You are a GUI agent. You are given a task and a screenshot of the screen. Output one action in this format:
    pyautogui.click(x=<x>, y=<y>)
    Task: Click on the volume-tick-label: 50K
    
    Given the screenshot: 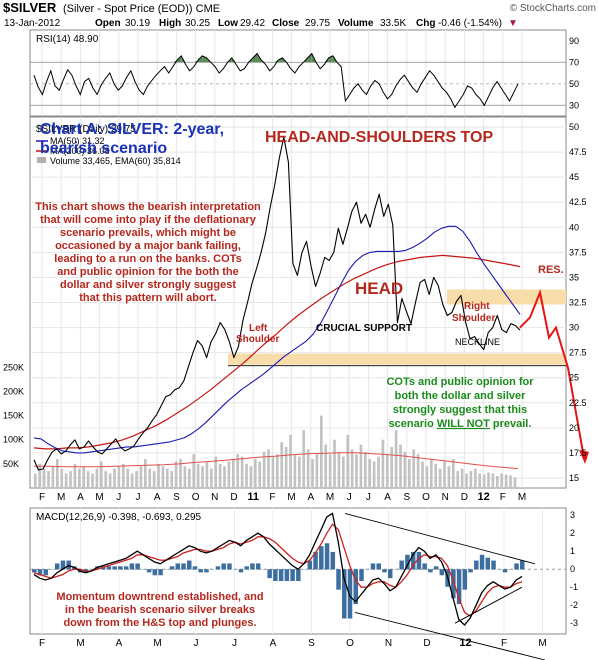 What is the action you would take?
    pyautogui.click(x=11, y=464)
    